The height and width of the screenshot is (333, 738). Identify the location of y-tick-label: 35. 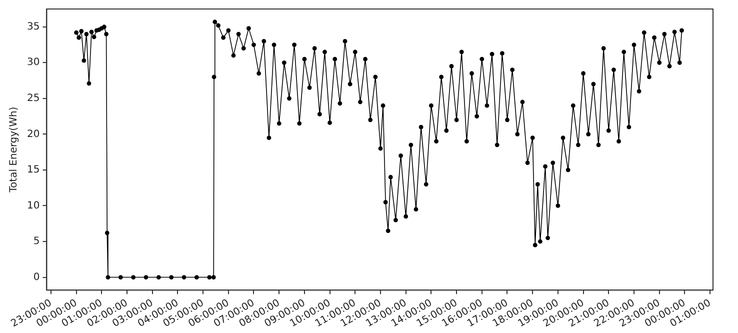
(33, 26).